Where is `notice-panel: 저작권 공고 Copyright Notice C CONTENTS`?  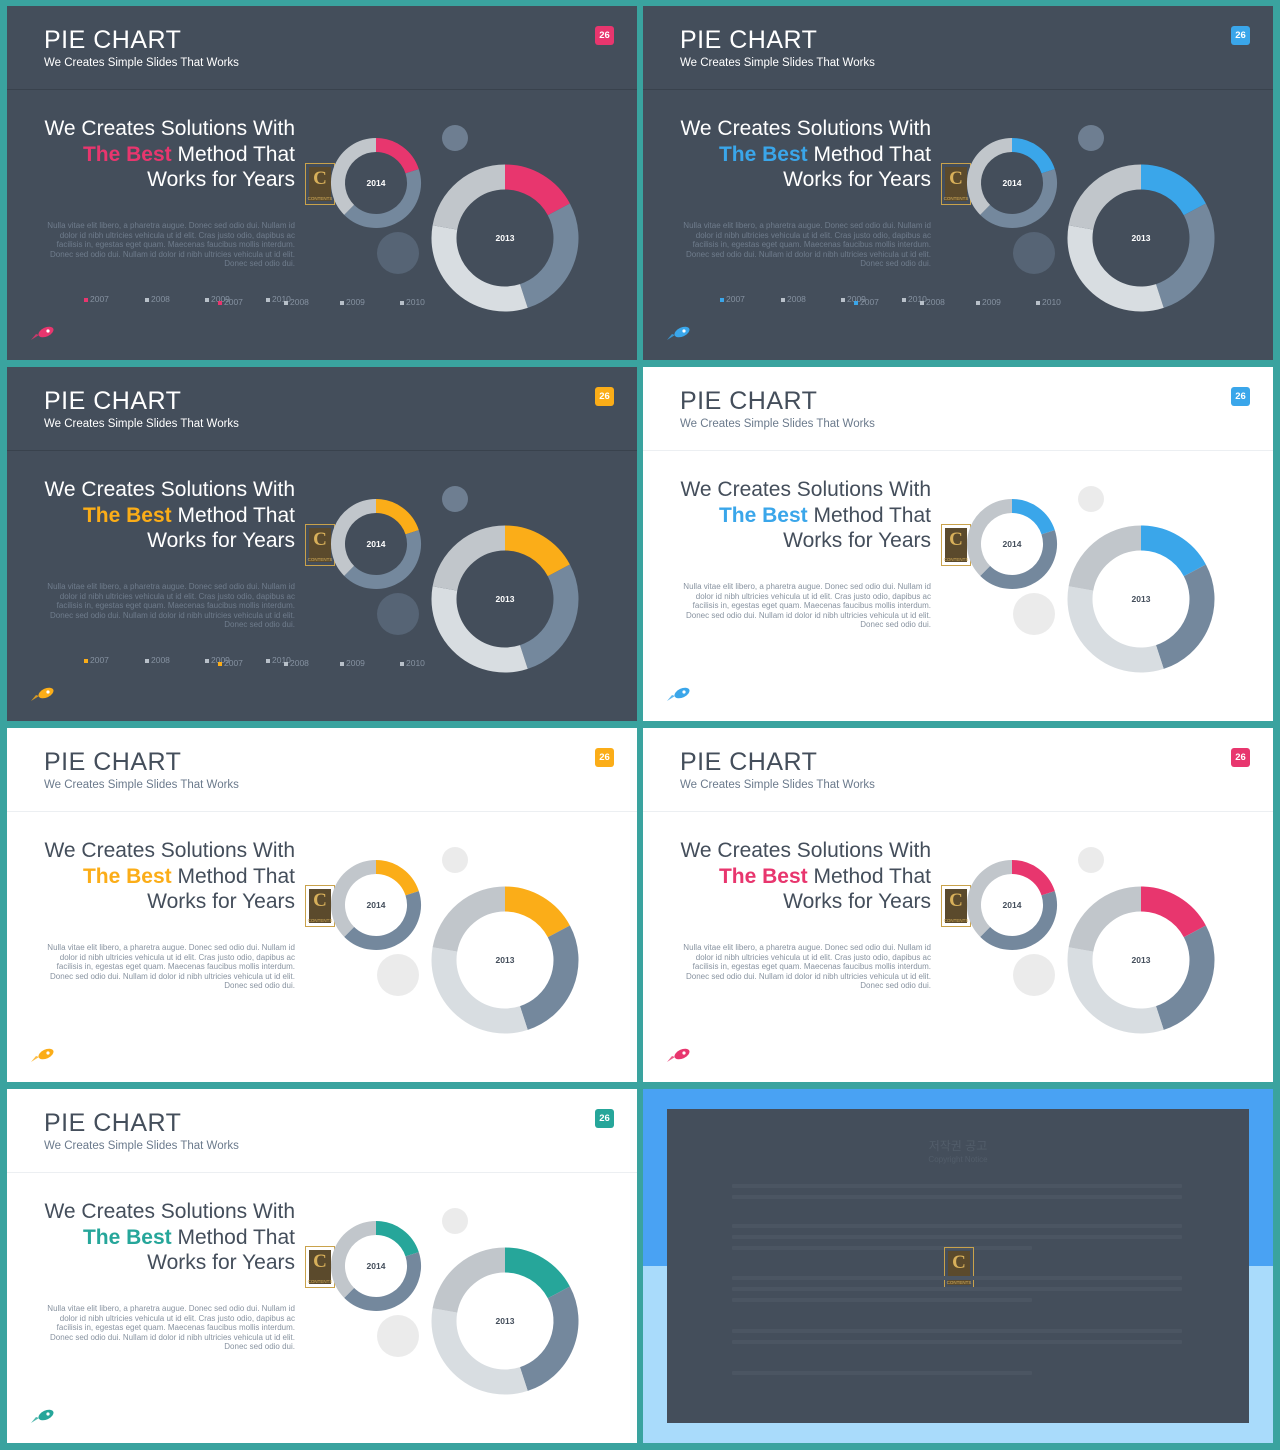 notice-panel: 저작권 공고 Copyright Notice C CONTENTS is located at coordinates (958, 1266).